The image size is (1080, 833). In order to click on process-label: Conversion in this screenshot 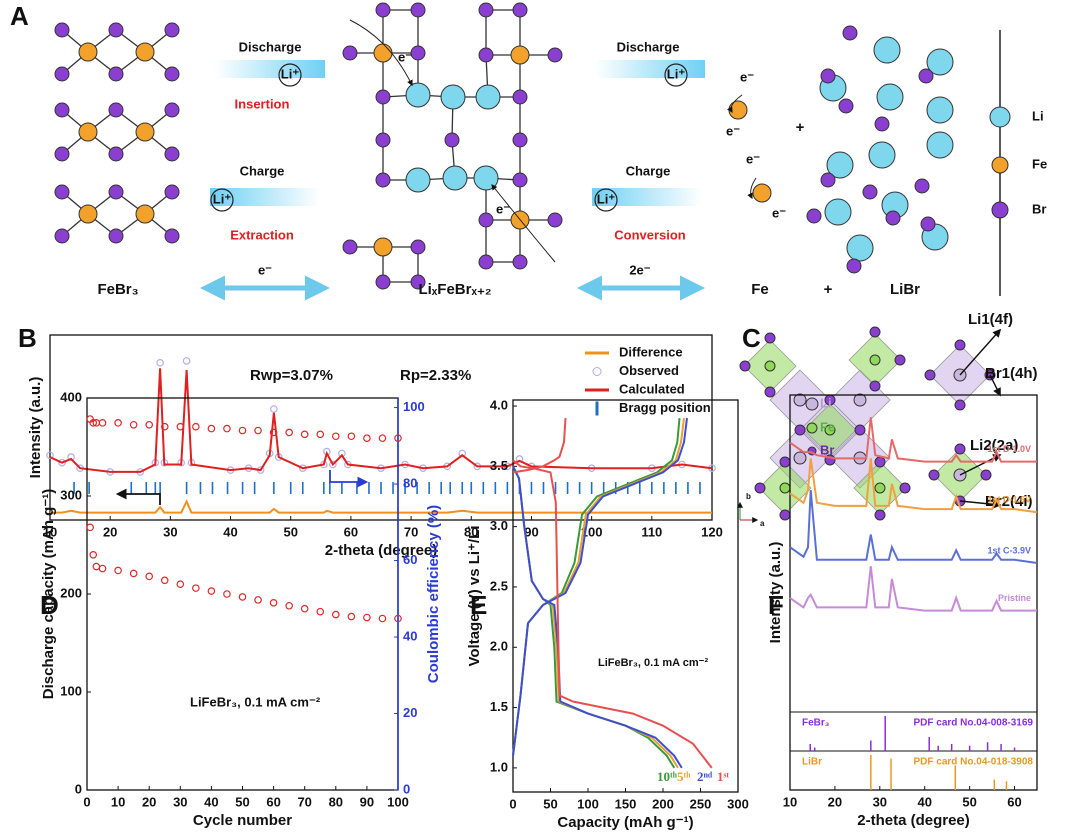, I will do `click(650, 234)`.